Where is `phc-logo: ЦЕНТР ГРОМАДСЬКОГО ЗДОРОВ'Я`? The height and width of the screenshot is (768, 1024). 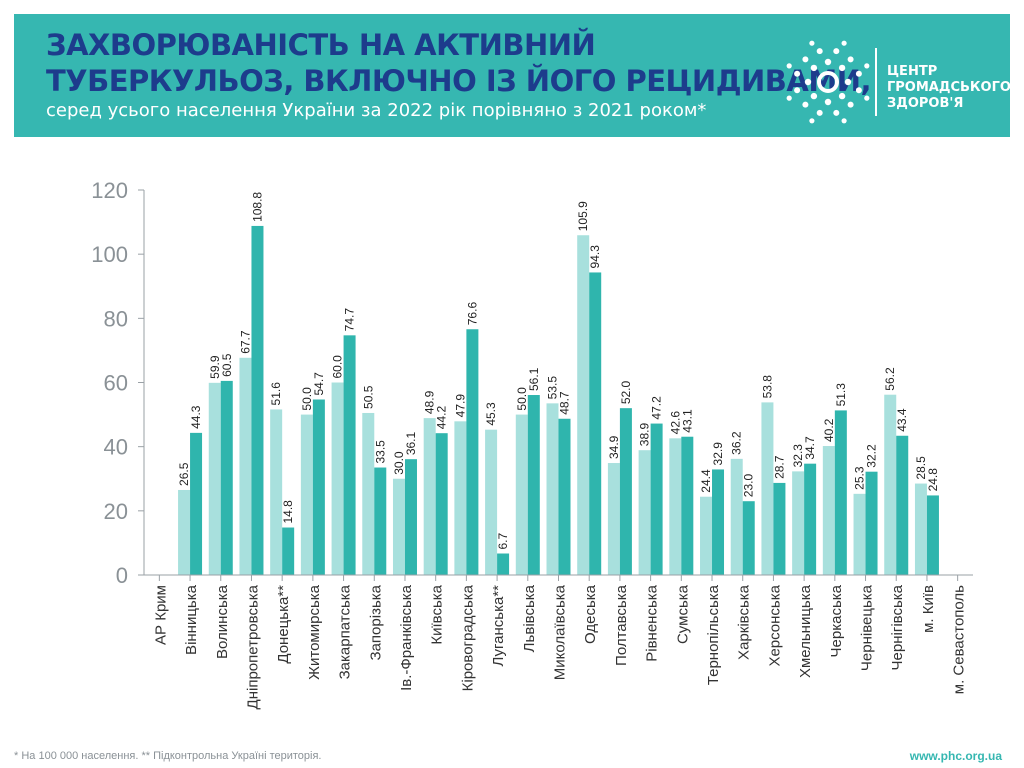
phc-logo: ЦЕНТР ГРОМАДСЬКОГО ЗДОРОВ'Я is located at coordinates (897, 82).